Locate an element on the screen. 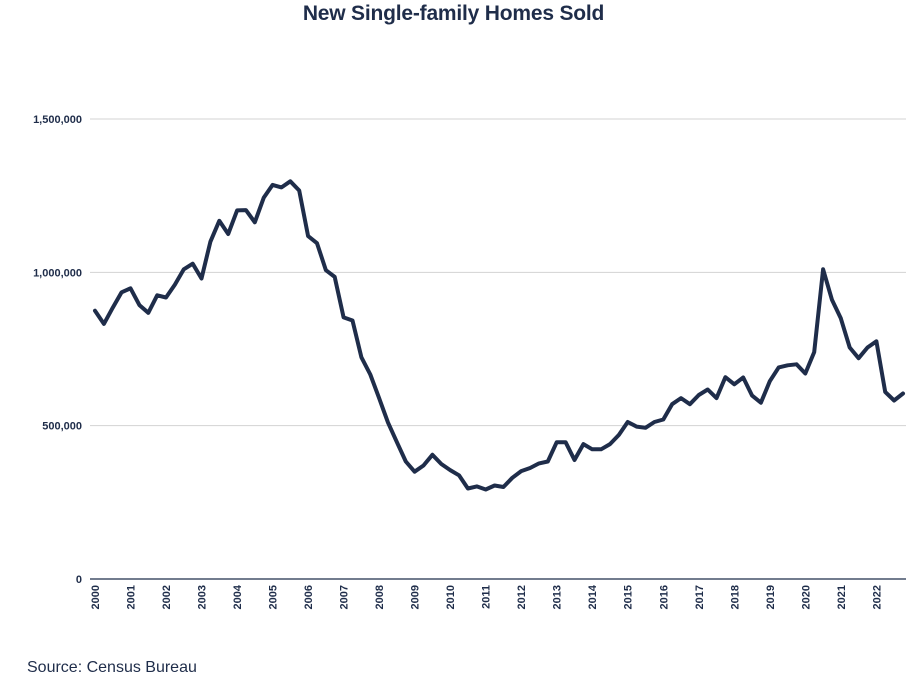 The width and height of the screenshot is (907, 681). x-tick-label: 2012 is located at coordinates (522, 597).